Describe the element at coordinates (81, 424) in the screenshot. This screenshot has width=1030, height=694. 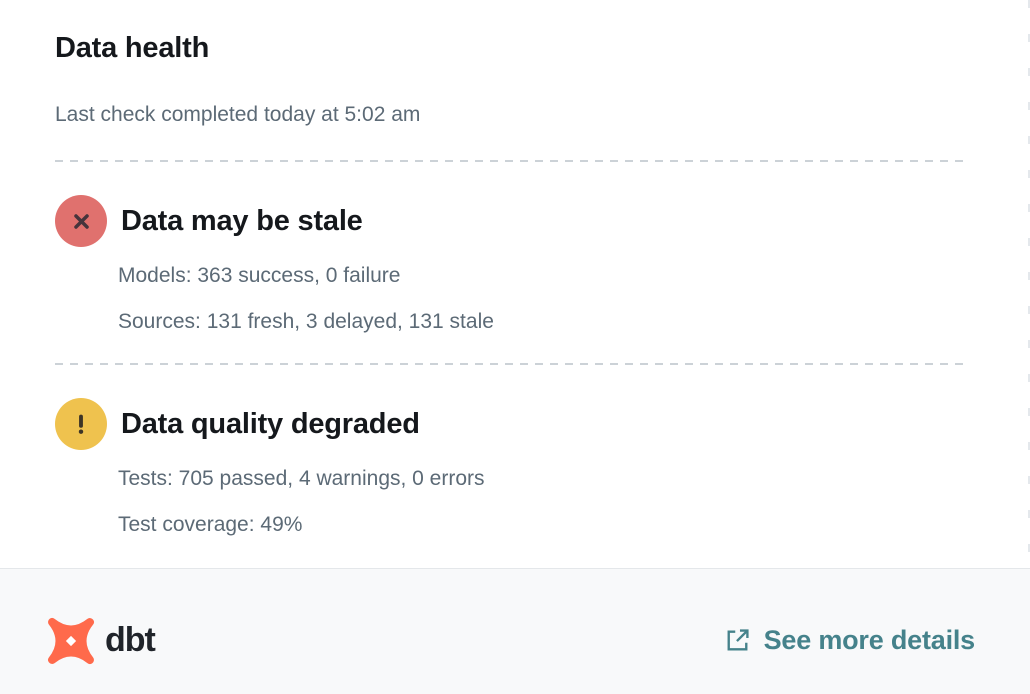
I see `warning-circle-exclamation-icon` at that location.